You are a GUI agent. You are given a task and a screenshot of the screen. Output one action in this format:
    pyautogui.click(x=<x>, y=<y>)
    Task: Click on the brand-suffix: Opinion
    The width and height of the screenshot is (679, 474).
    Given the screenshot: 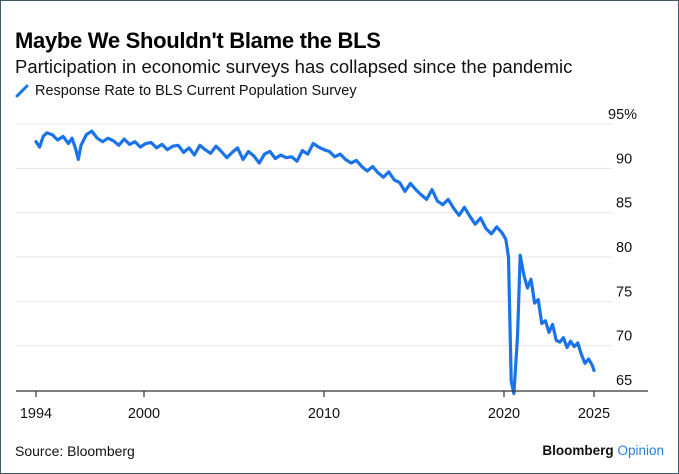 What is the action you would take?
    pyautogui.click(x=640, y=450)
    